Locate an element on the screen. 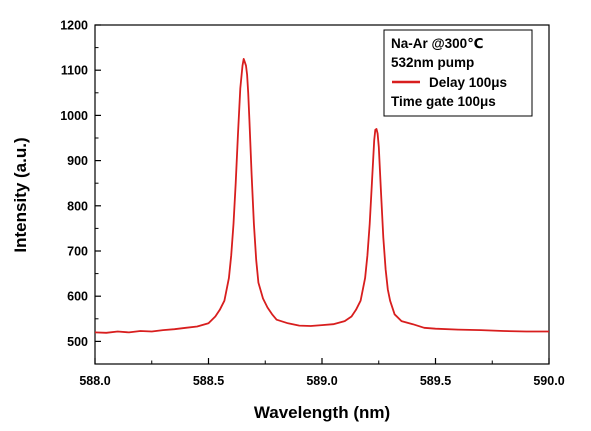  legend-line-1: Na-Ar @300℃ is located at coordinates (437, 43).